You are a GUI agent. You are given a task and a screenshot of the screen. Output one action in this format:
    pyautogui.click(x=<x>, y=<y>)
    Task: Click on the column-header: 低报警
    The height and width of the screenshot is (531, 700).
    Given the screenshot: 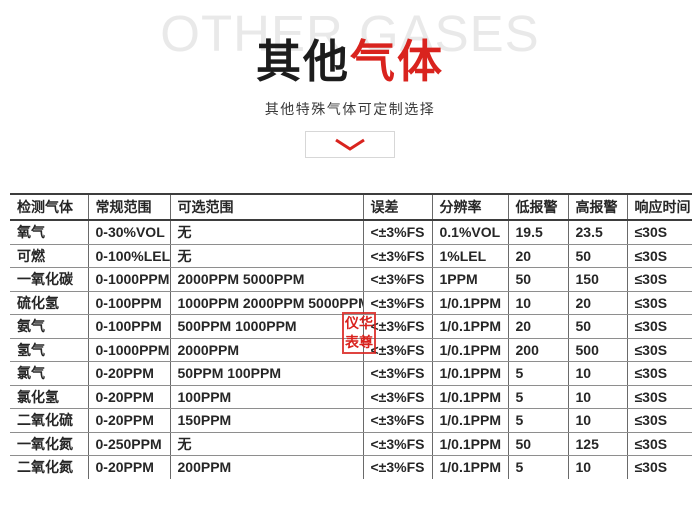 What is the action you would take?
    pyautogui.click(x=538, y=207)
    